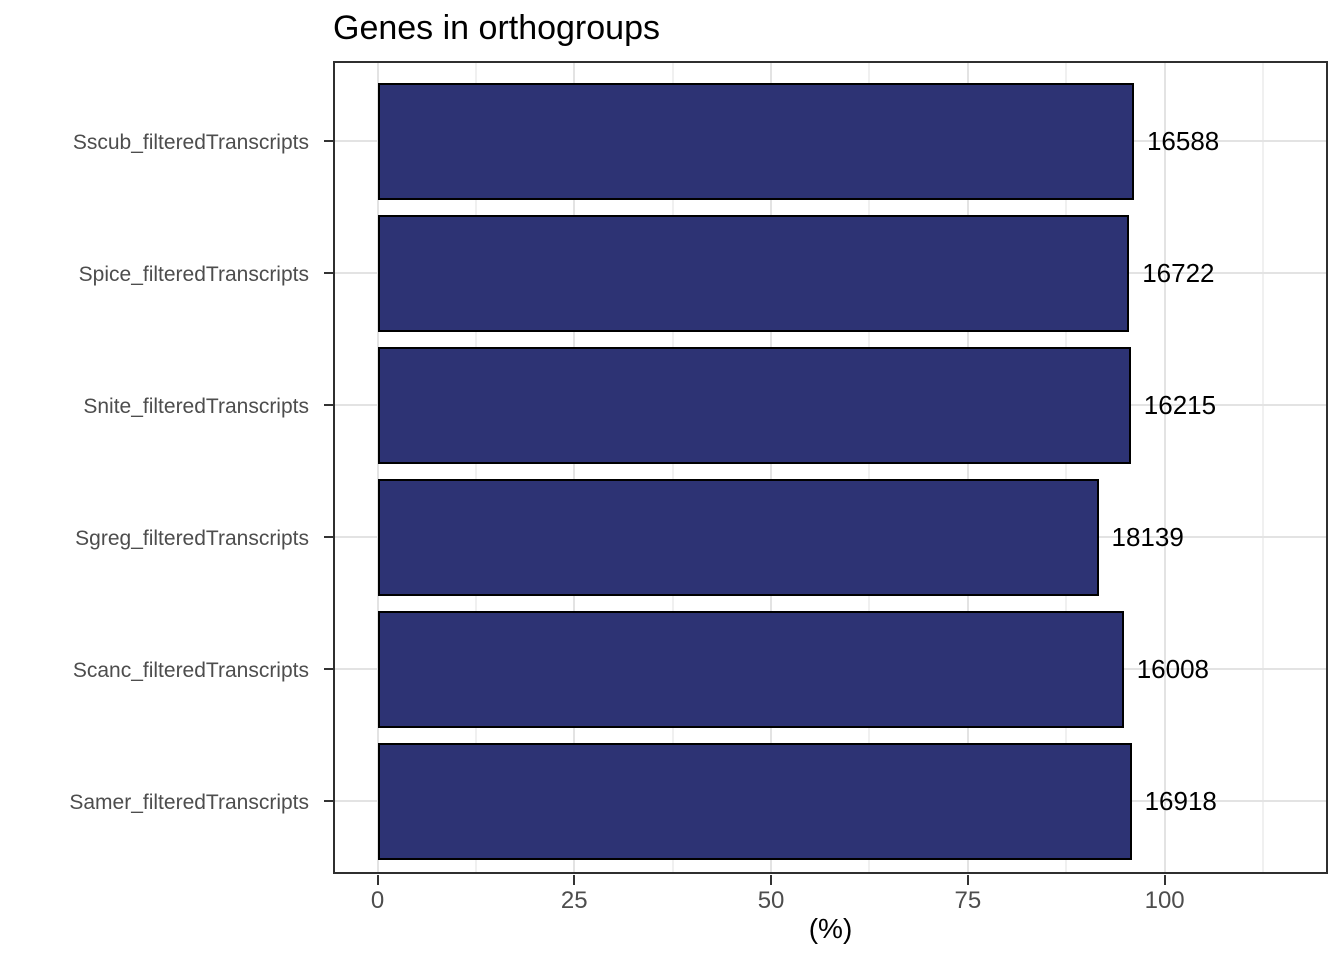 This screenshot has height=960, width=1344. What do you see at coordinates (196, 406) in the screenshot?
I see `y-axis-label: Snite_filteredTranscripts` at bounding box center [196, 406].